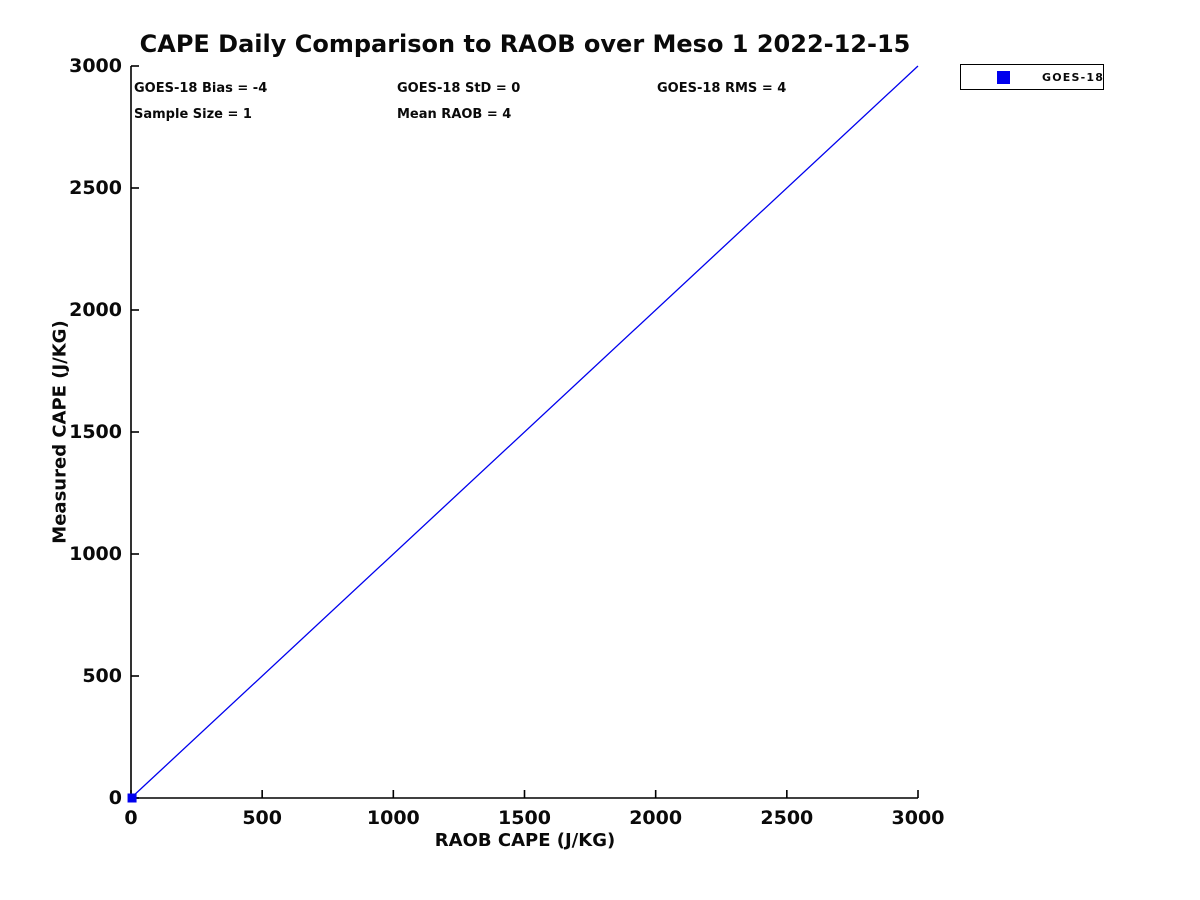 Image resolution: width=1200 pixels, height=900 pixels. I want to click on y-tick-label: 2500, so click(95, 188).